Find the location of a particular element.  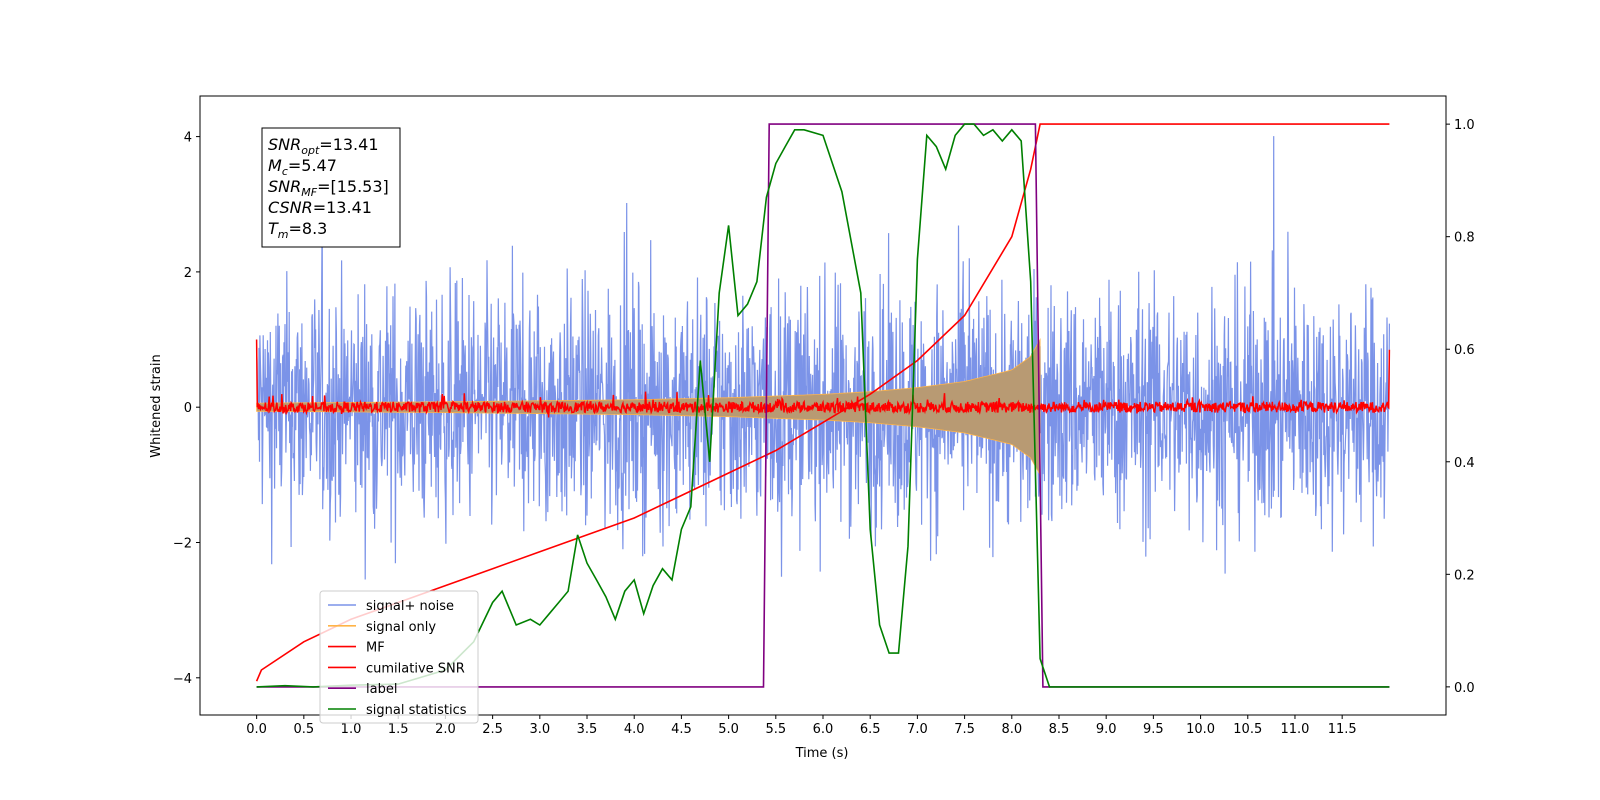

y2-tick-label: 0.2 is located at coordinates (1464, 575).